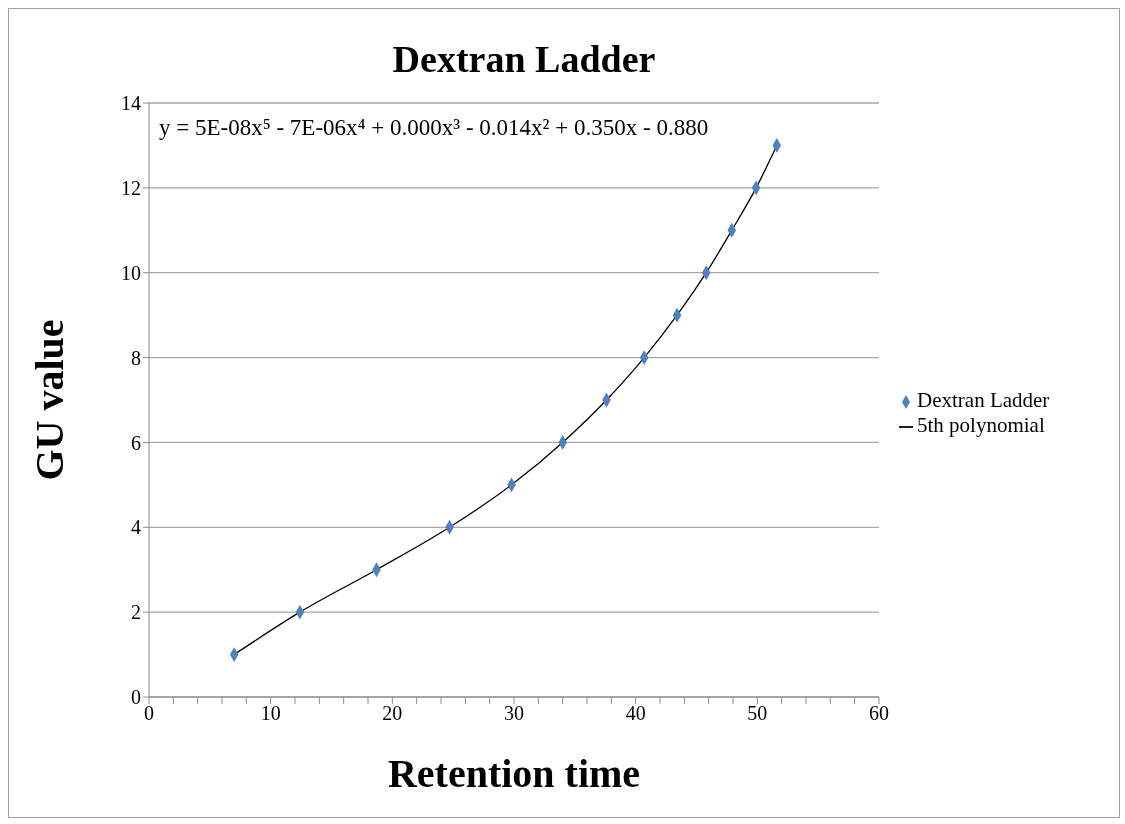  I want to click on x-tick-label: 30, so click(514, 713).